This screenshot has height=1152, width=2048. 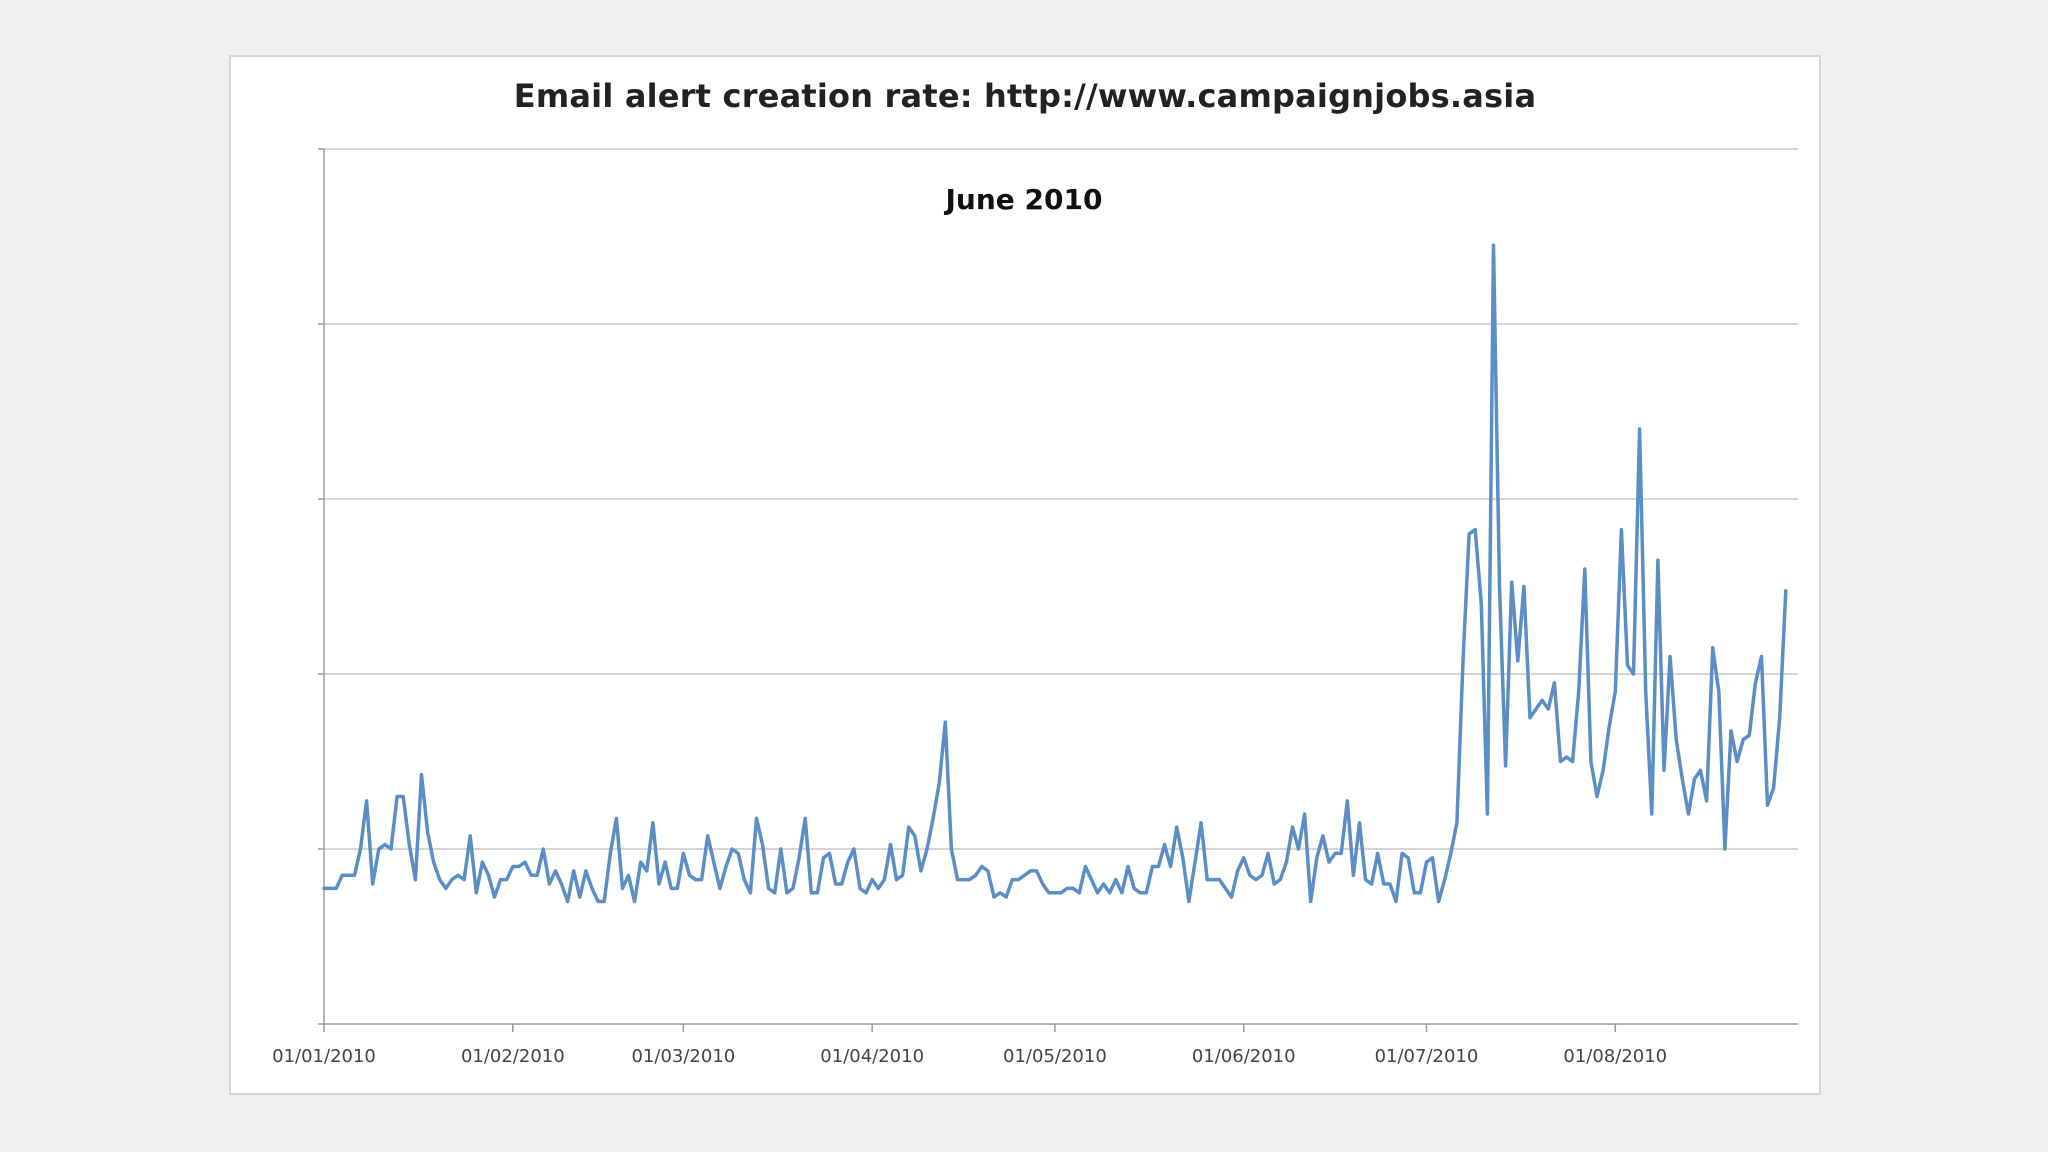 What do you see at coordinates (872, 1056) in the screenshot?
I see `x-tick-label-3: 01/04/2010` at bounding box center [872, 1056].